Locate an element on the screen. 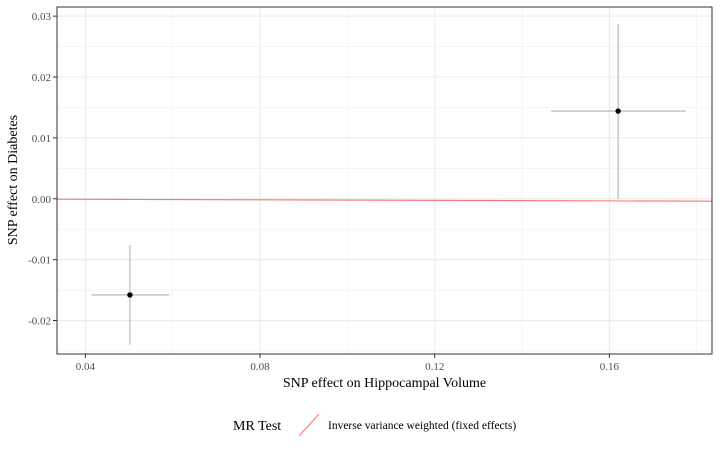 The width and height of the screenshot is (720, 451). y-tick-label: 0.02 is located at coordinates (41, 78).